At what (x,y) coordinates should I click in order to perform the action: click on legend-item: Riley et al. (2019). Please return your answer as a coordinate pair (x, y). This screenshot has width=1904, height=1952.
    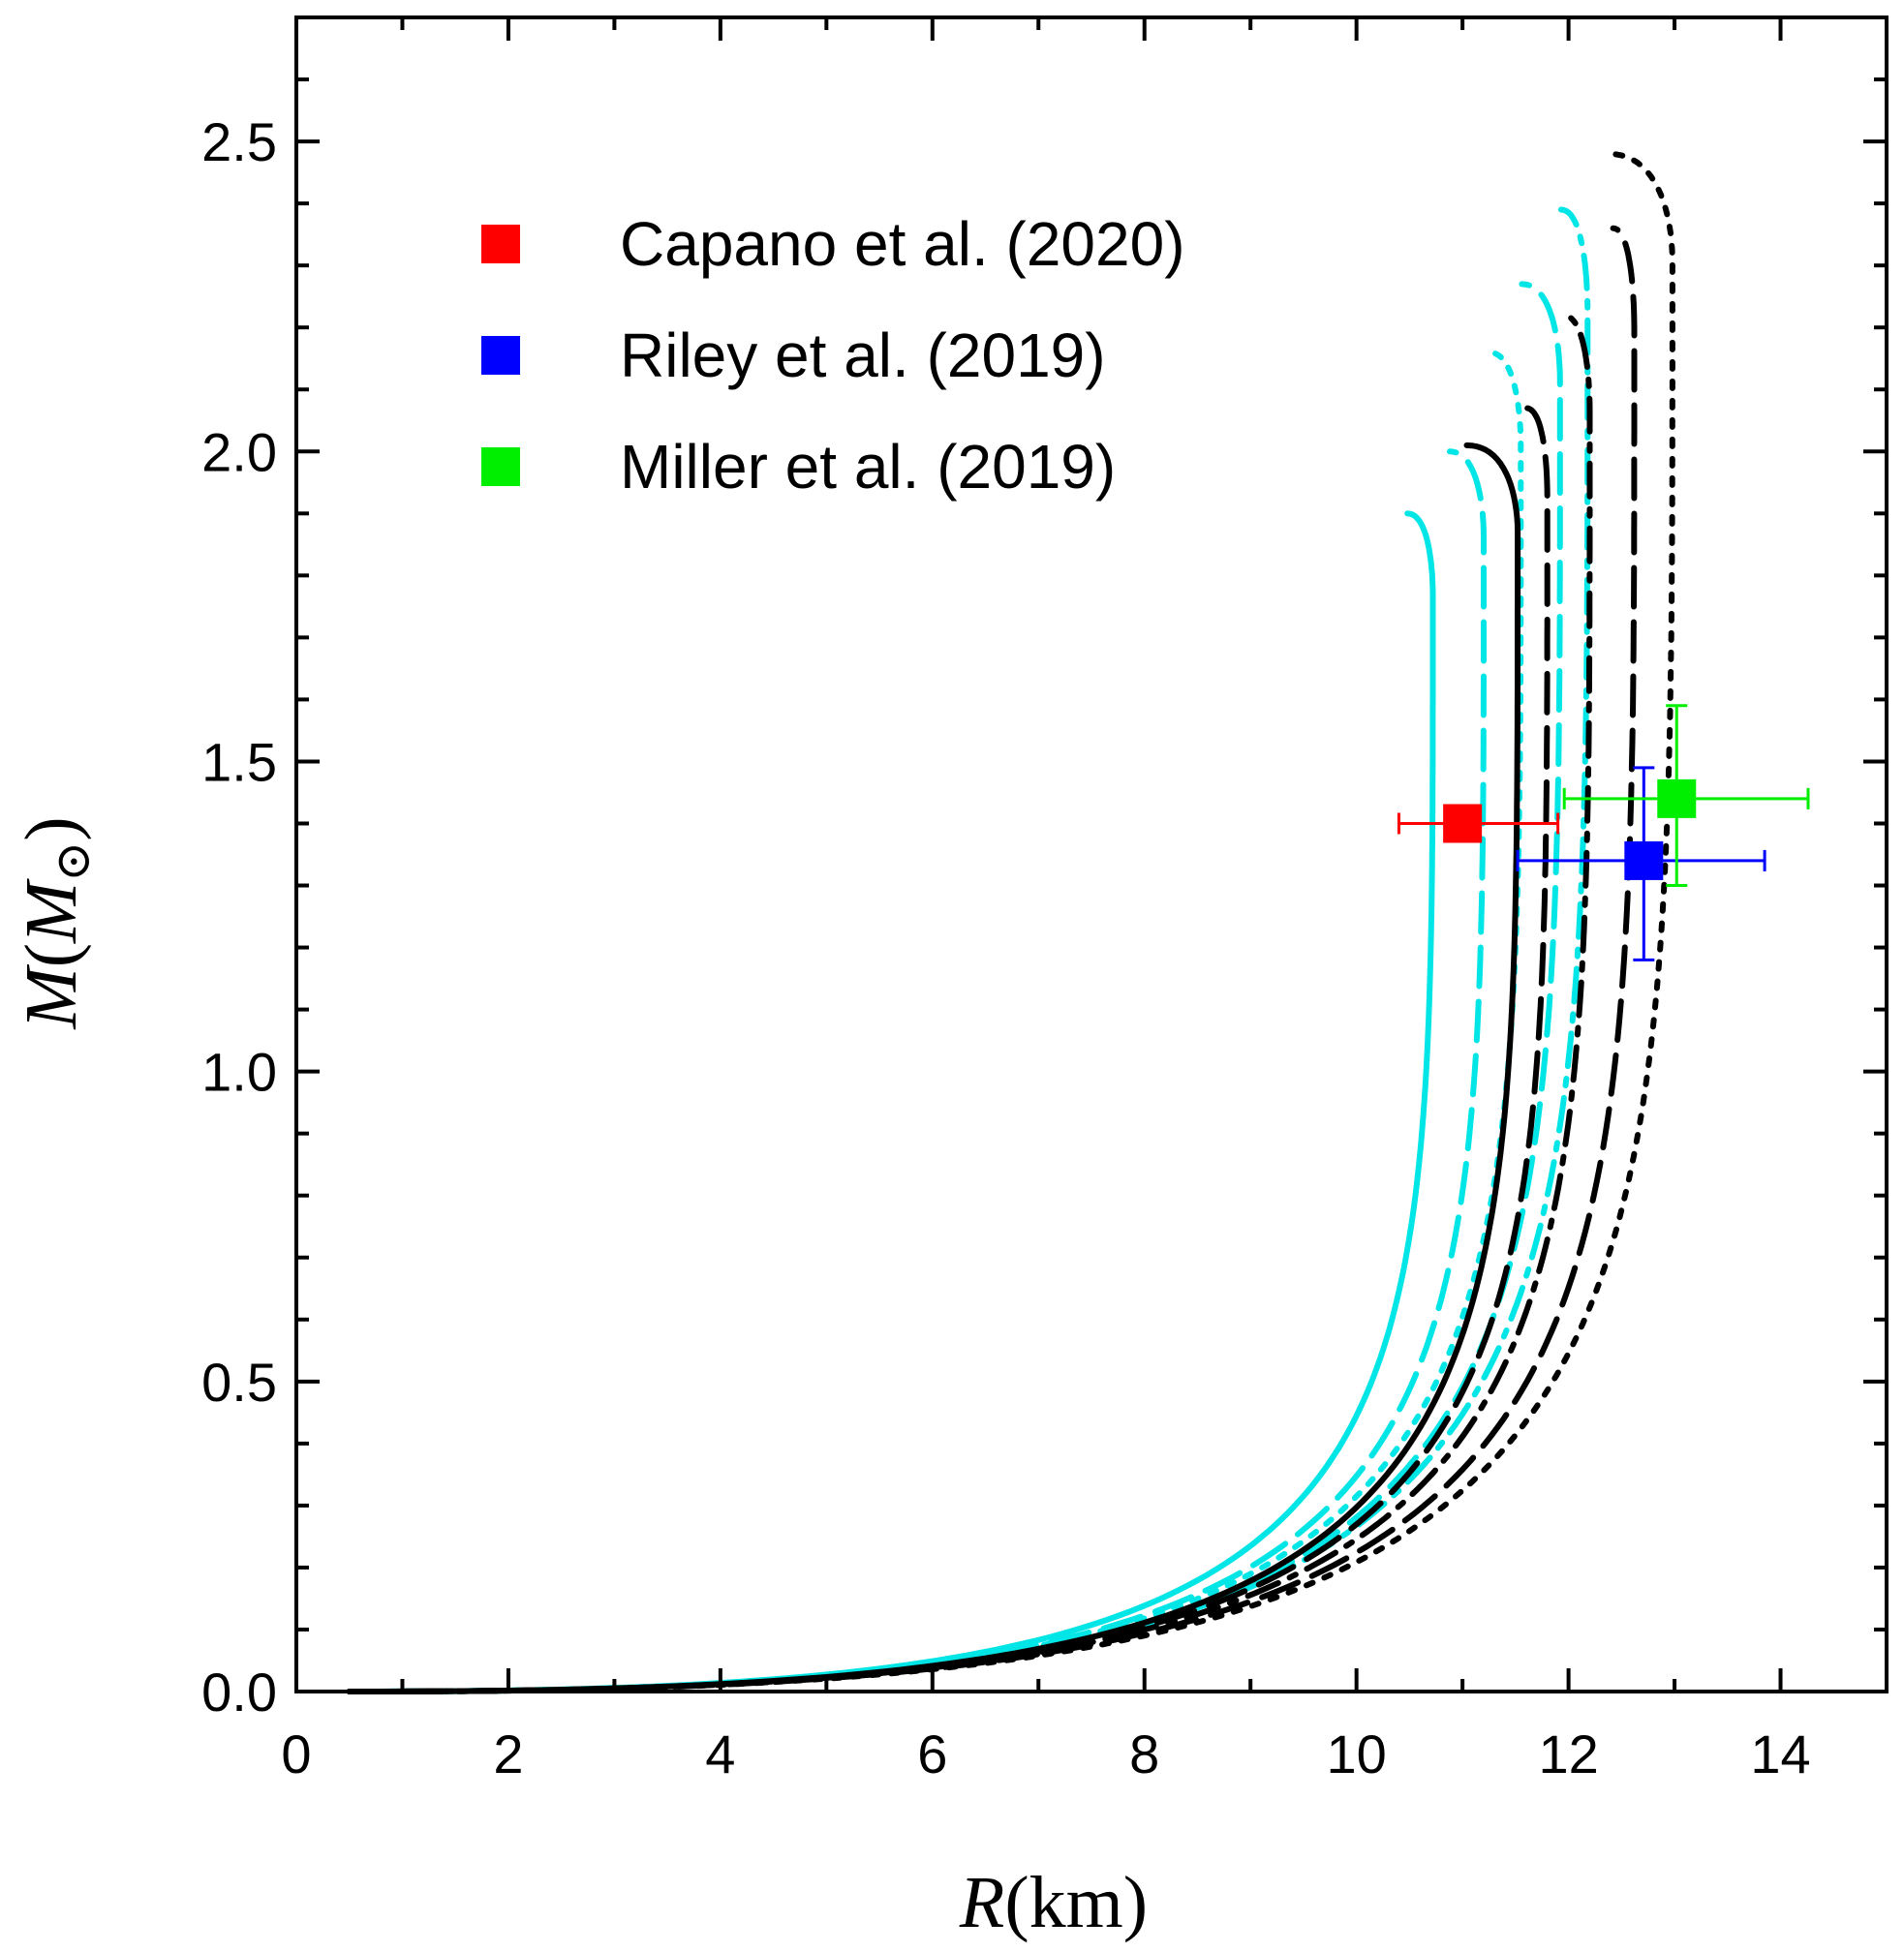
    Looking at the image, I should click on (794, 355).